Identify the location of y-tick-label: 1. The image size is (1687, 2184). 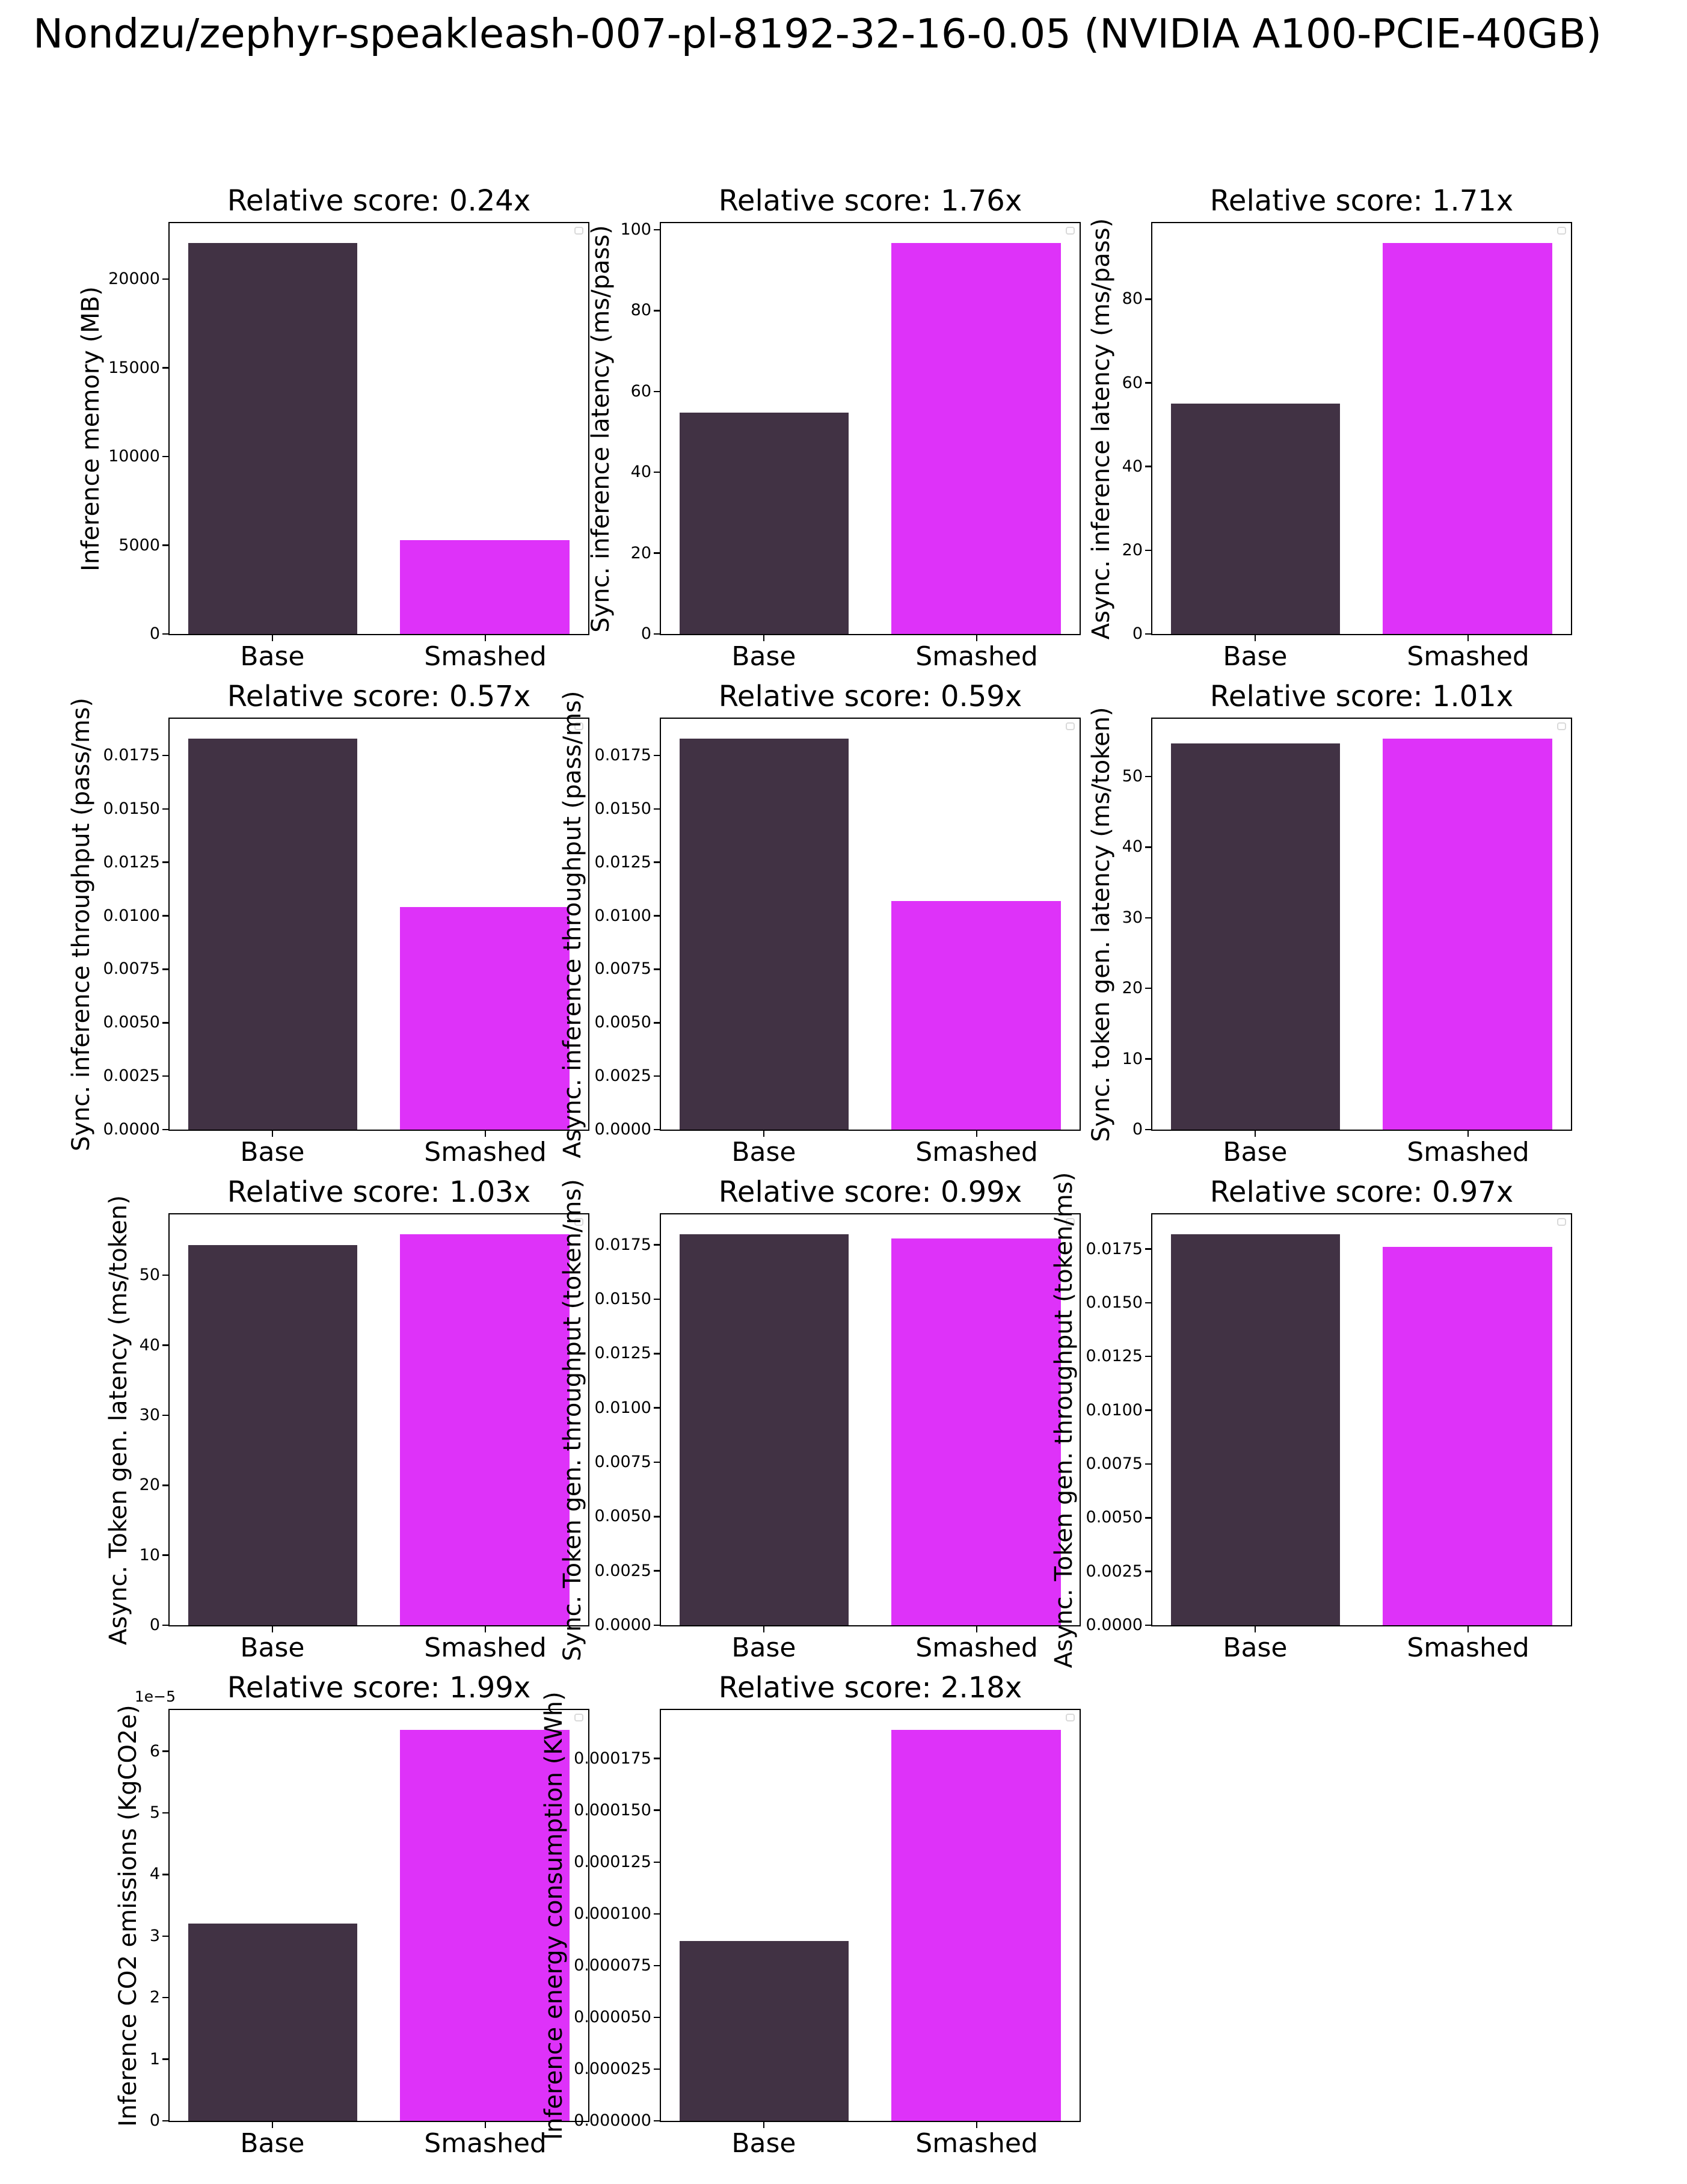
(155, 2059).